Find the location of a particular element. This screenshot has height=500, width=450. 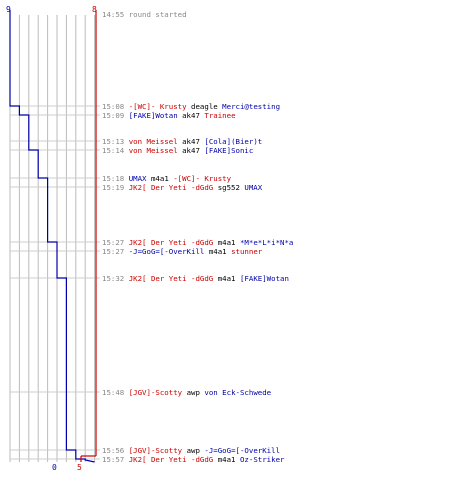

event-victim: [FAKE]Wotan is located at coordinates (264, 278).